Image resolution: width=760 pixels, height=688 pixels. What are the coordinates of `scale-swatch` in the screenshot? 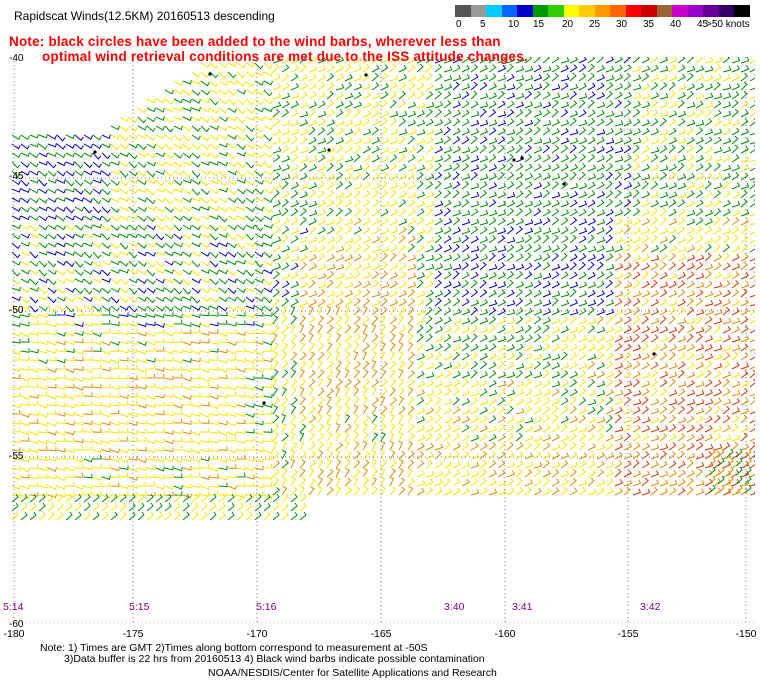 It's located at (587, 11).